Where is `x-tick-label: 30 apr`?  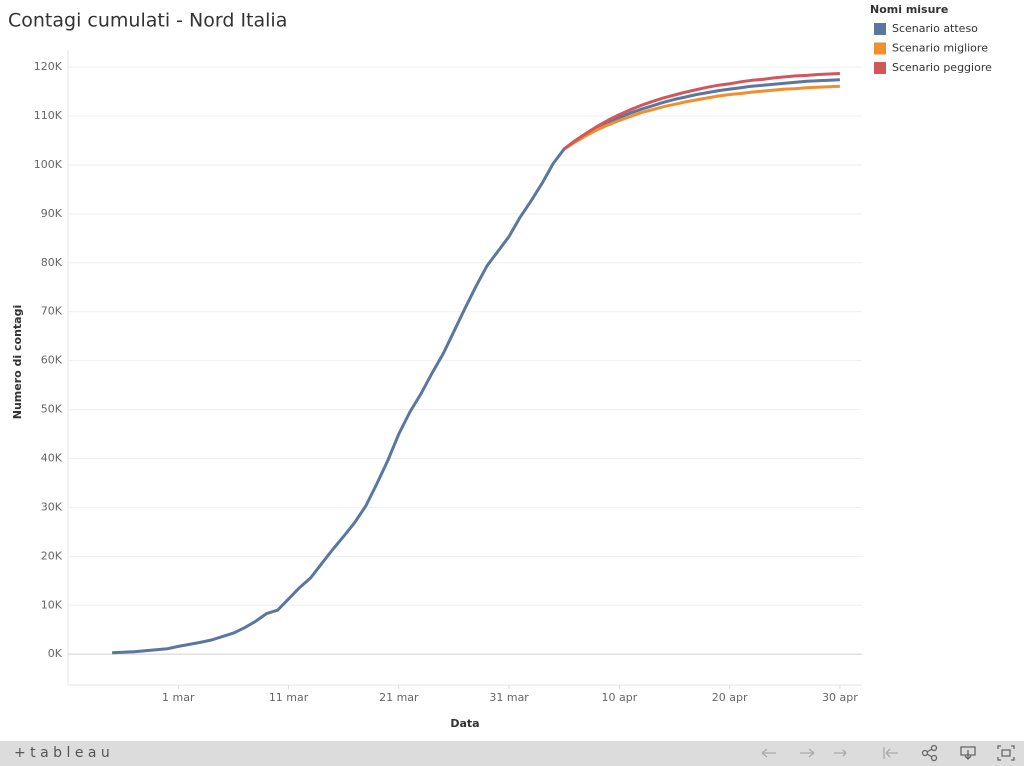
x-tick-label: 30 apr is located at coordinates (840, 697).